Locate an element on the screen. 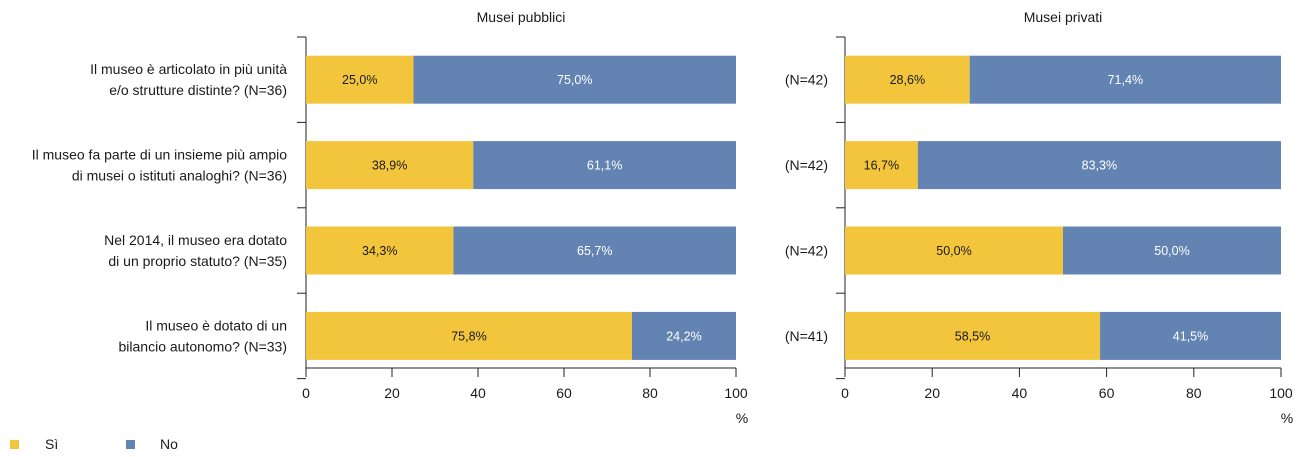  public-data-label: 25,0% is located at coordinates (359, 80).